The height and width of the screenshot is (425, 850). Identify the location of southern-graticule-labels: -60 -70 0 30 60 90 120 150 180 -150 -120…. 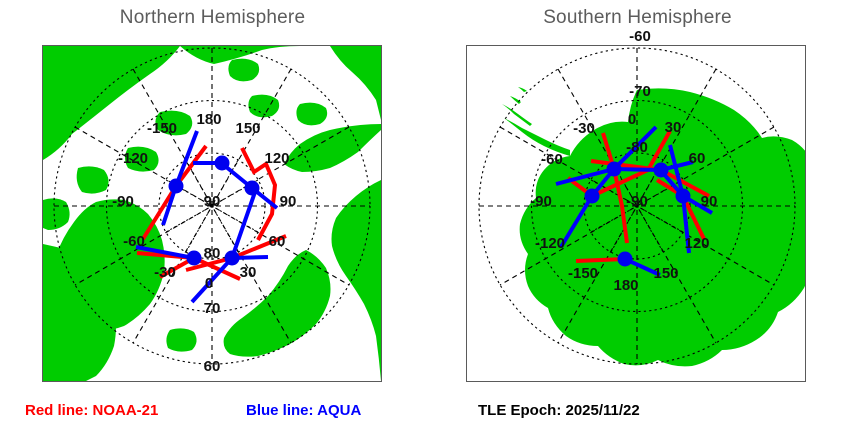
(623, 161).